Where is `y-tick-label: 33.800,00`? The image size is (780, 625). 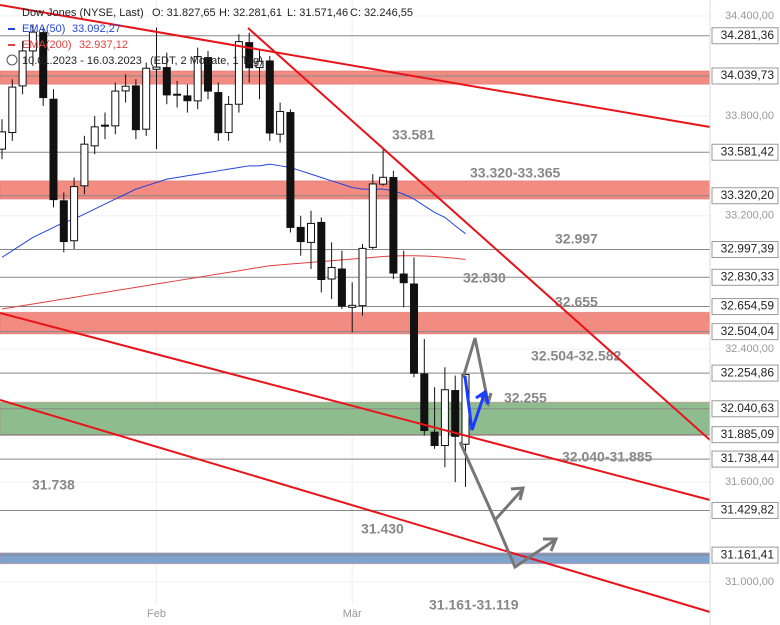
y-tick-label: 33.800,00 is located at coordinates (749, 116).